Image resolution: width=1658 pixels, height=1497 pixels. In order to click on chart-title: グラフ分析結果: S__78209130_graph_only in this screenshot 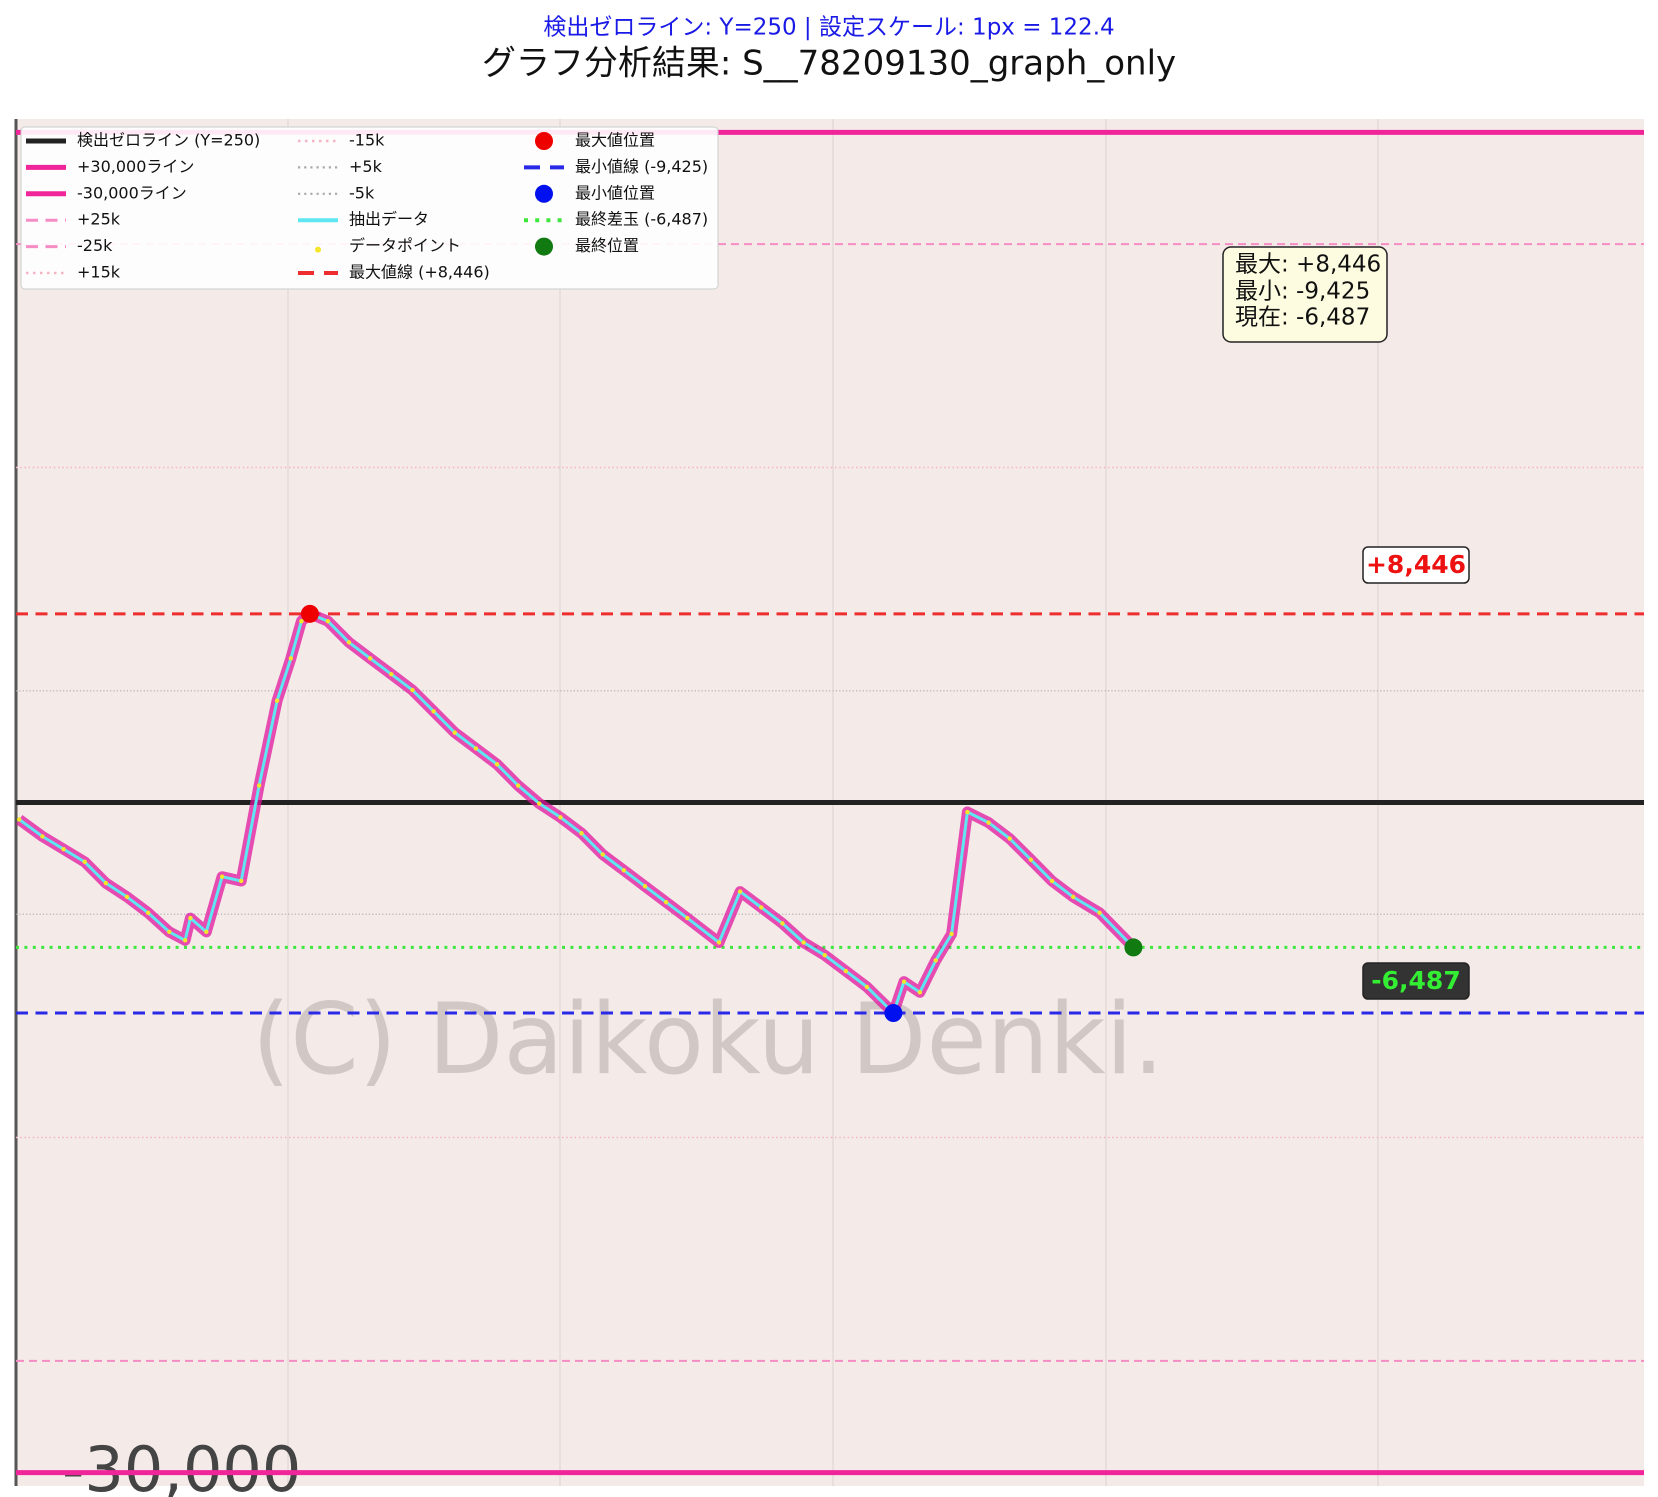, I will do `click(829, 64)`.